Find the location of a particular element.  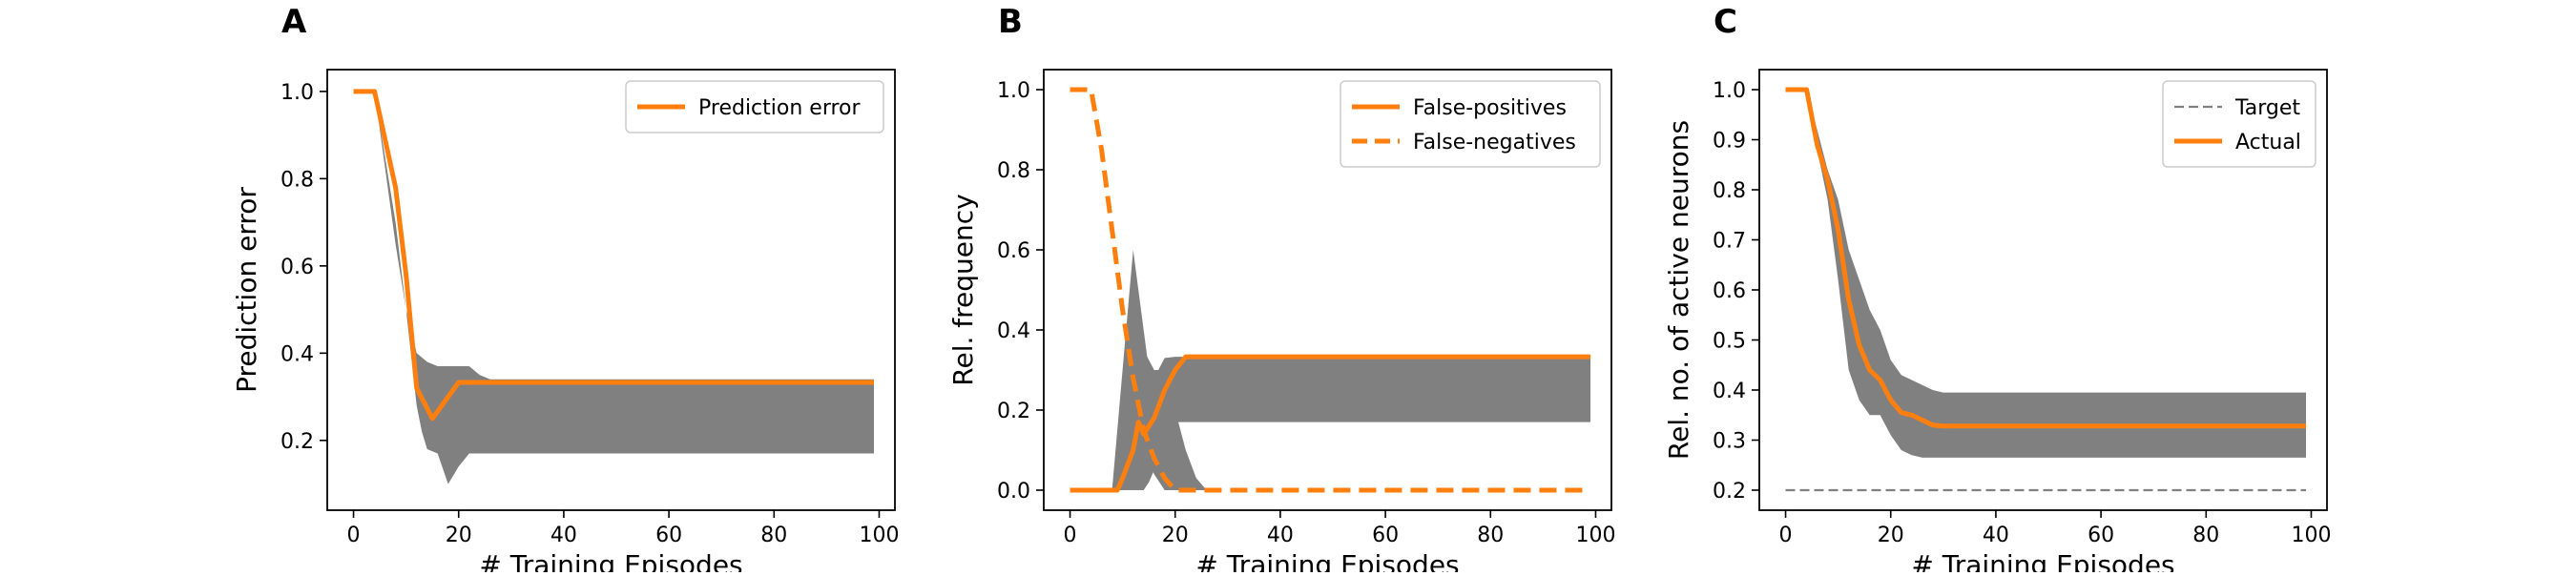

y-tick-label: 0.9 is located at coordinates (1729, 142).